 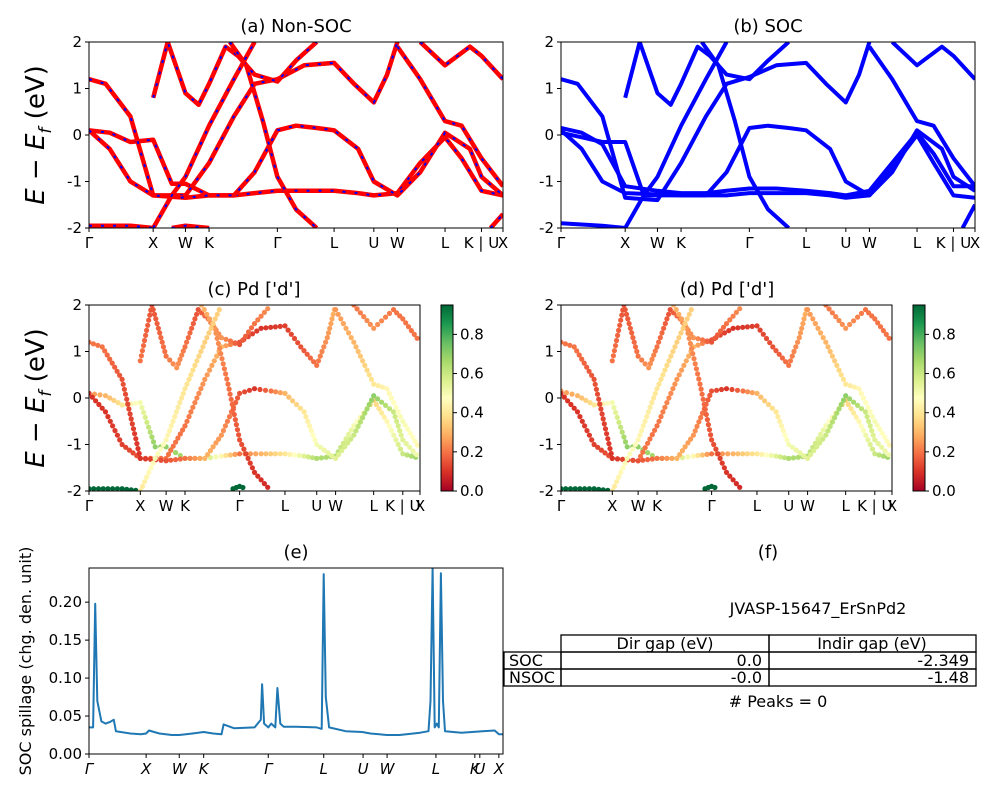 What do you see at coordinates (461, 61) in the screenshot?
I see `band-line-nonsoc-overlay` at bounding box center [461, 61].